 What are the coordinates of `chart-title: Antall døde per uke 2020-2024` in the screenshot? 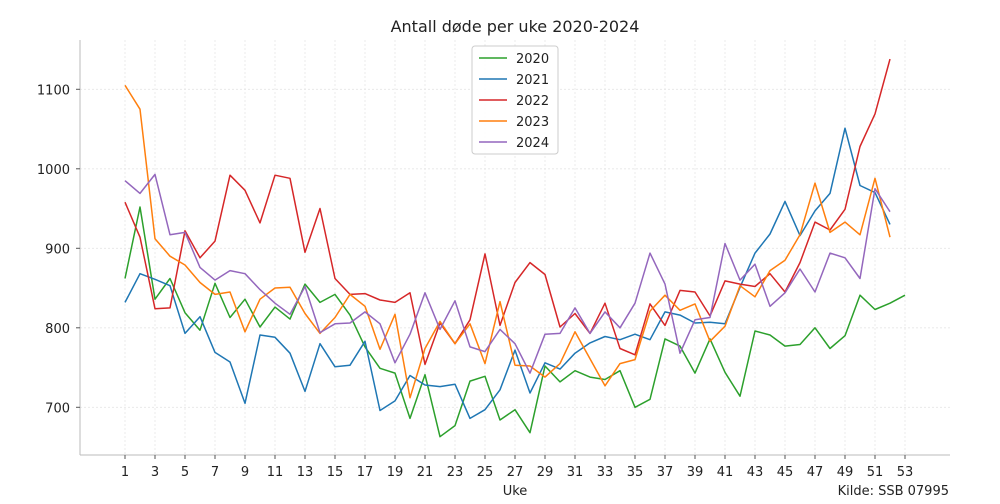 It's located at (515, 26).